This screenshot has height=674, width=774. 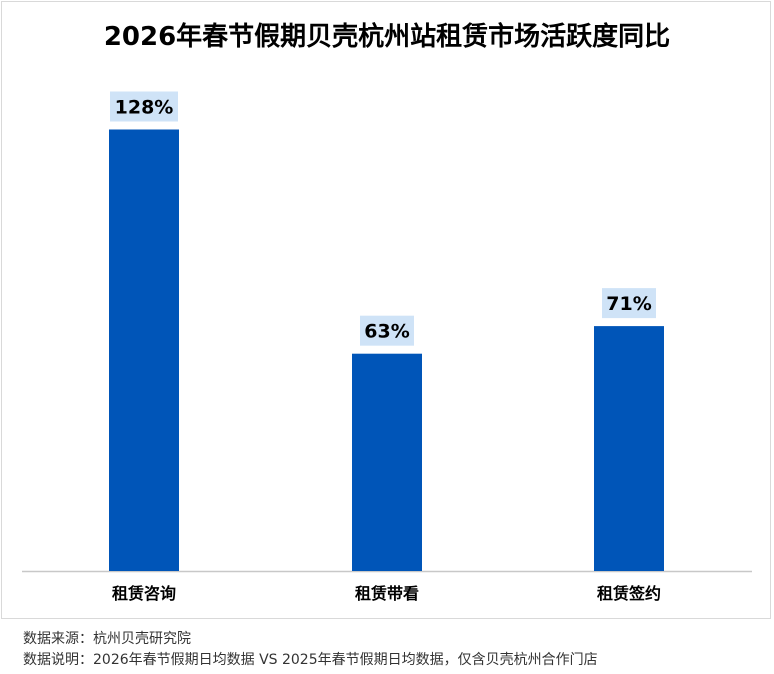 I want to click on data-label-1: 128%, so click(x=144, y=107).